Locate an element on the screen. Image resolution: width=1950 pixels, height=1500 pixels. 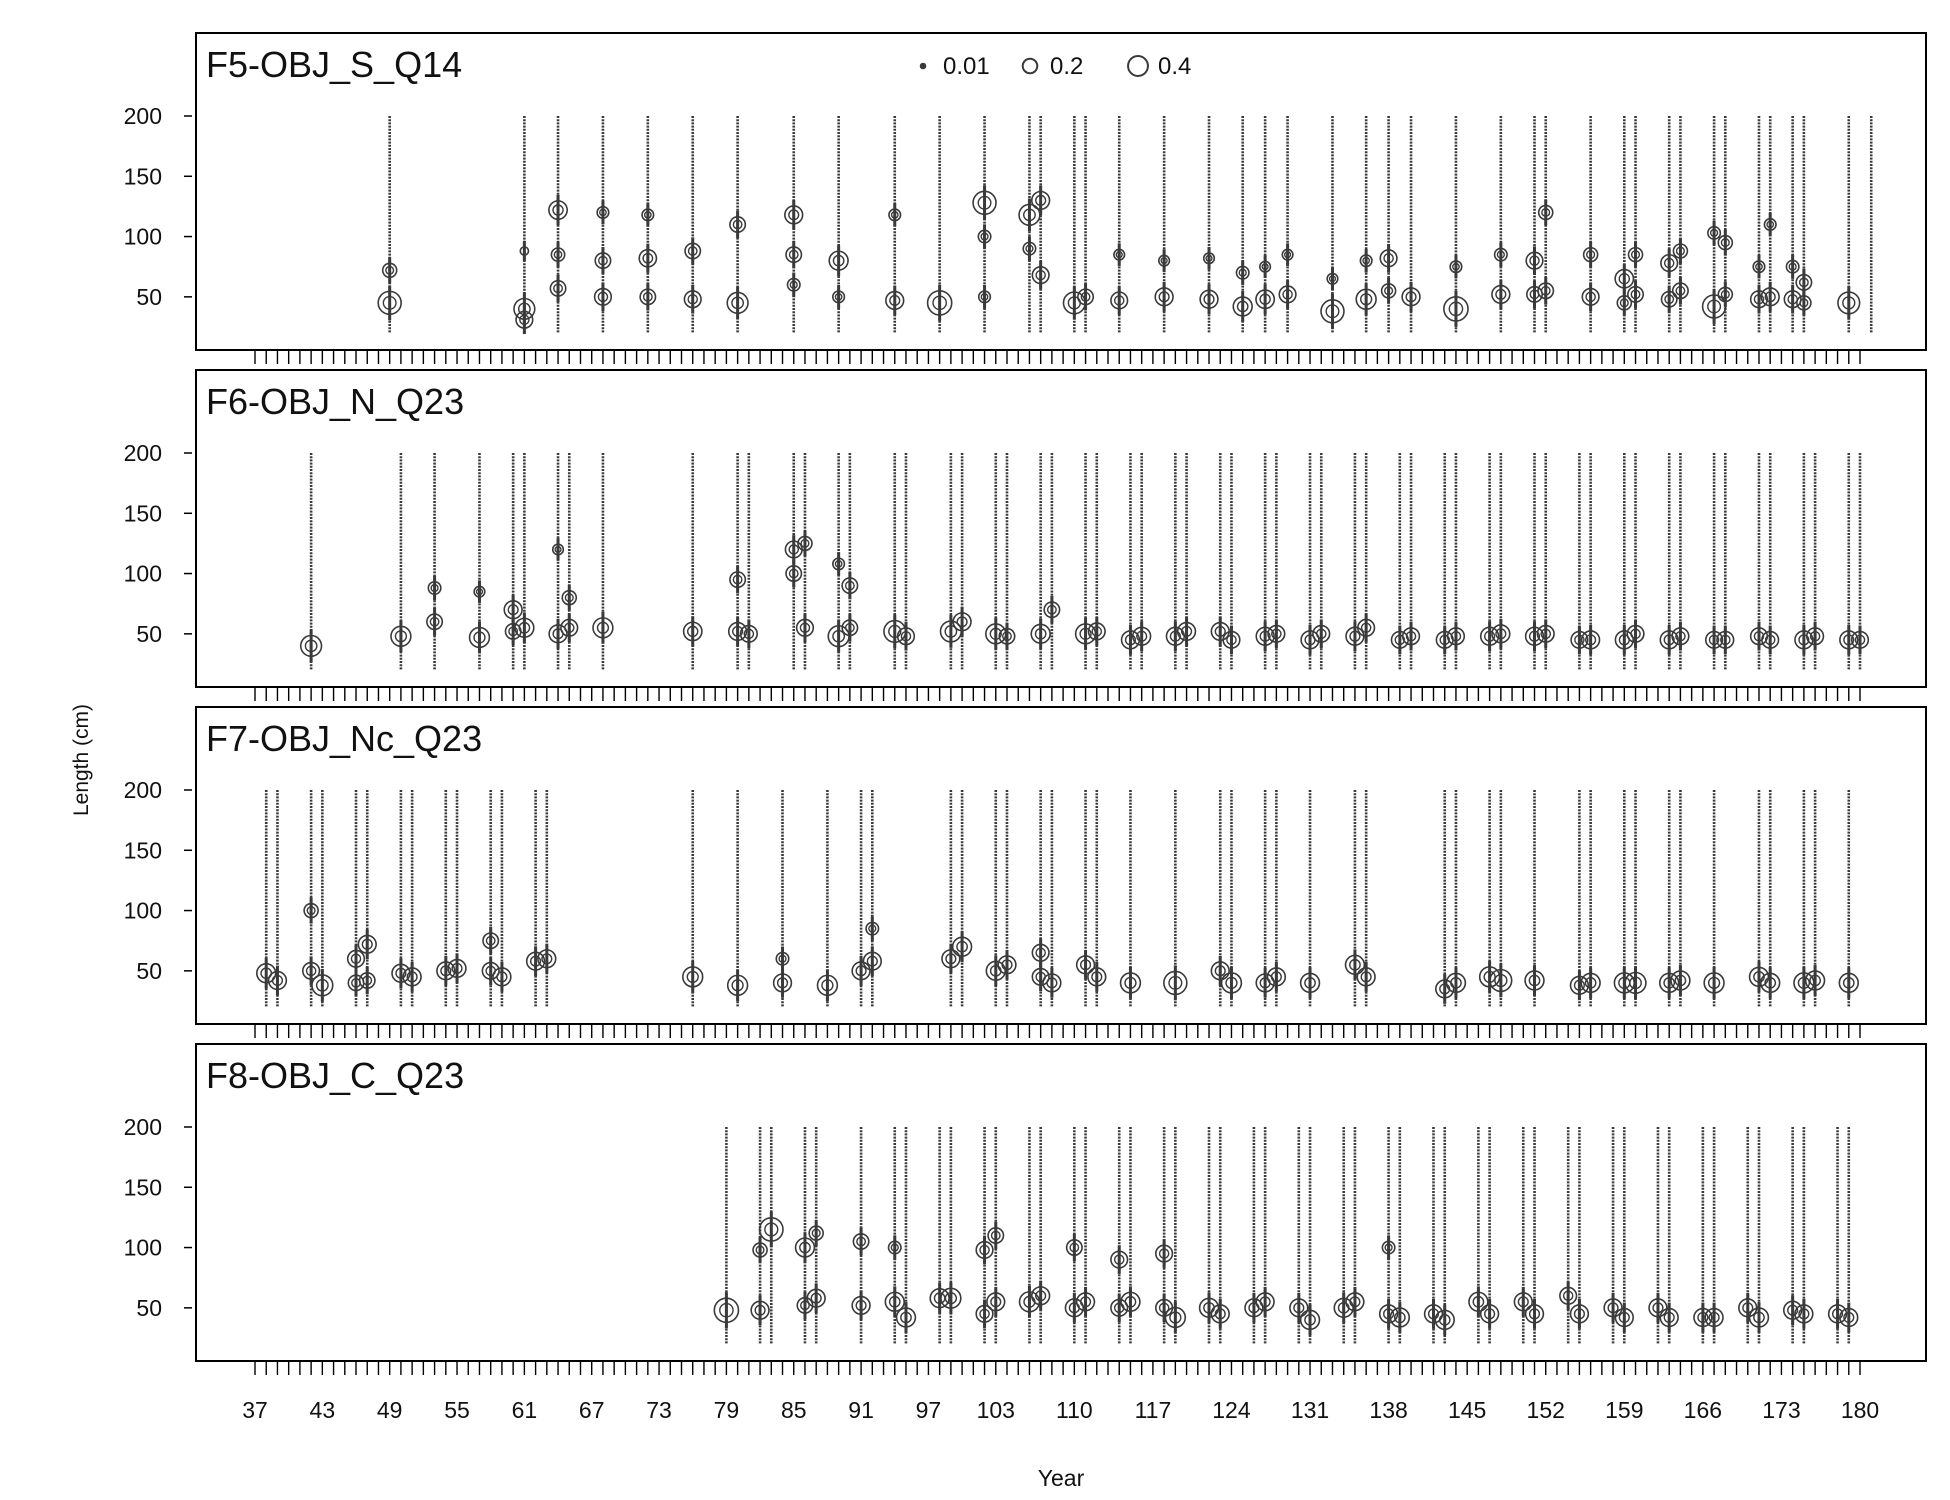
x-tick-label: 138 is located at coordinates (1388, 1410).